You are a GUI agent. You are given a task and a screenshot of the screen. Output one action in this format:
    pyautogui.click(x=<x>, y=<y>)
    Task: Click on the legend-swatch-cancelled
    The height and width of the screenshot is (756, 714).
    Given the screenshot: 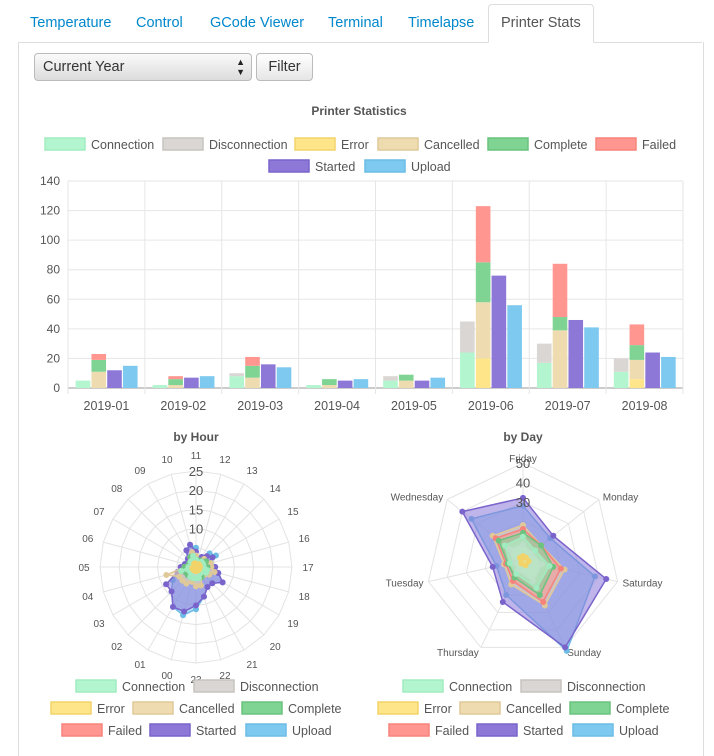 What is the action you would take?
    pyautogui.click(x=153, y=708)
    